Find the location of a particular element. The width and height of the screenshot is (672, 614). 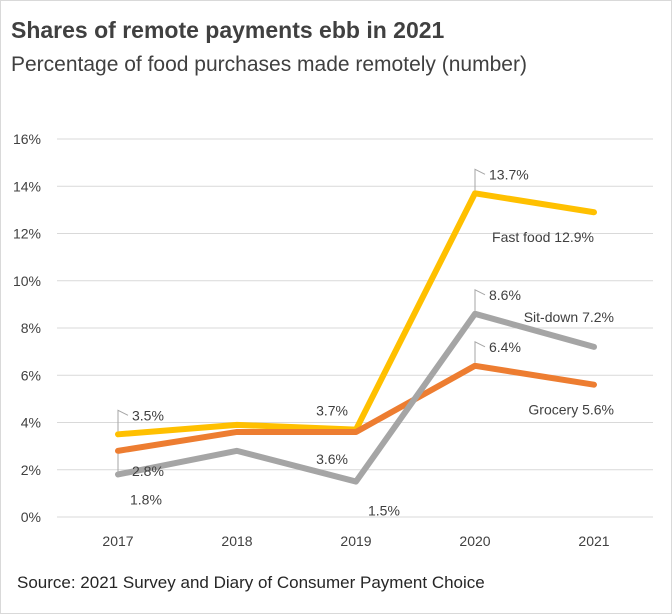

x-tick-label: 2020 is located at coordinates (474, 541).